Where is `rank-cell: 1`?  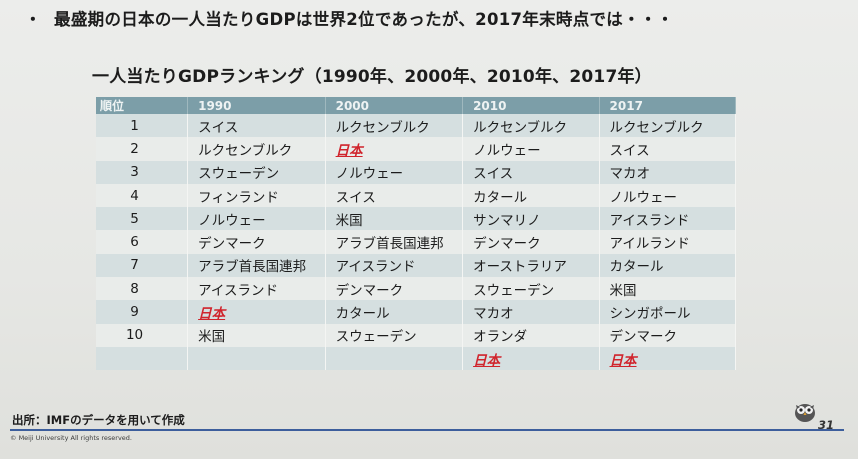 rank-cell: 1 is located at coordinates (142, 126).